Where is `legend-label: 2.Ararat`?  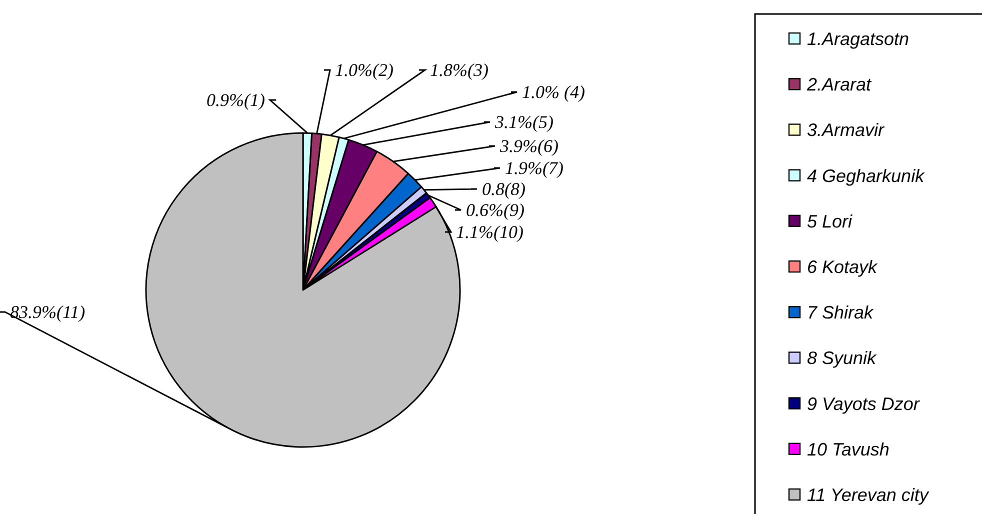 legend-label: 2.Ararat is located at coordinates (839, 84).